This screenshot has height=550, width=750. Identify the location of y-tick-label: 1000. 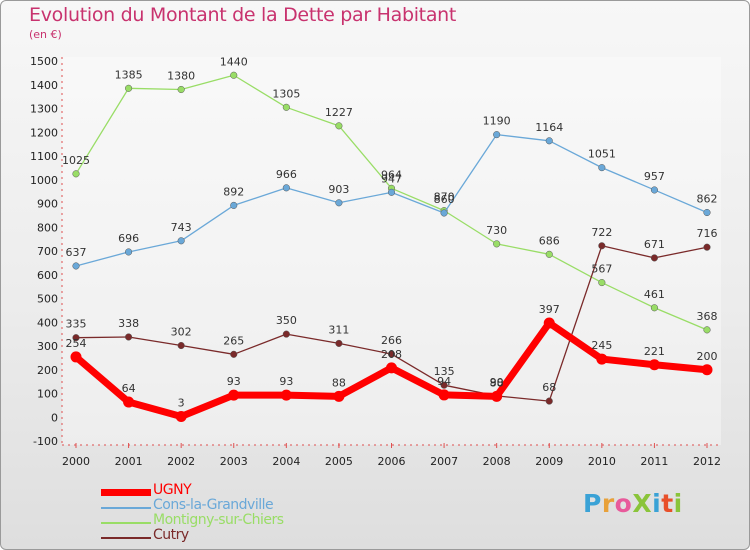
(44, 180).